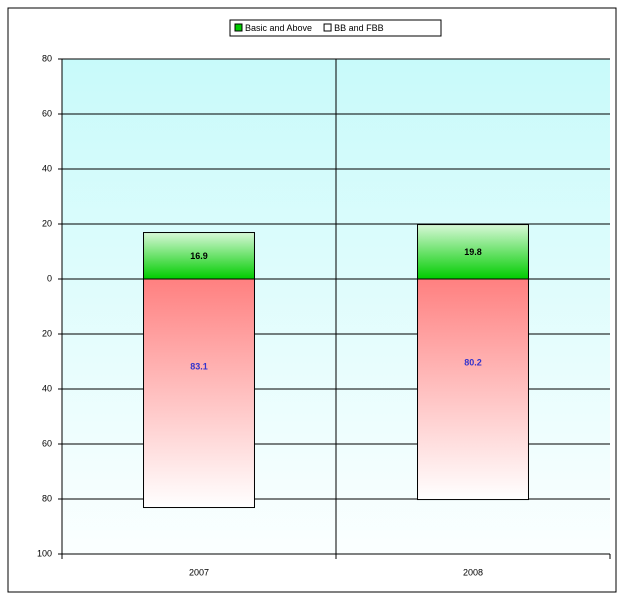 The image size is (624, 598). I want to click on data-label: 19.8, so click(473, 252).